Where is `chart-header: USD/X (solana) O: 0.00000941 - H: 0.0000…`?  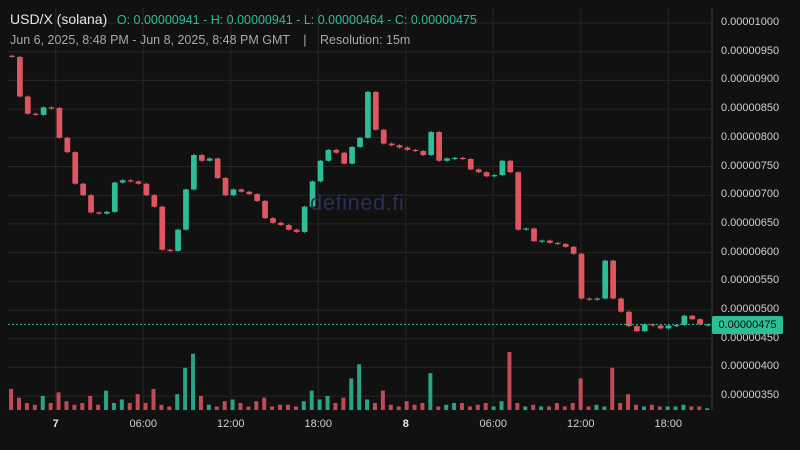 chart-header: USD/X (solana) O: 0.00000941 - H: 0.0000… is located at coordinates (243, 19).